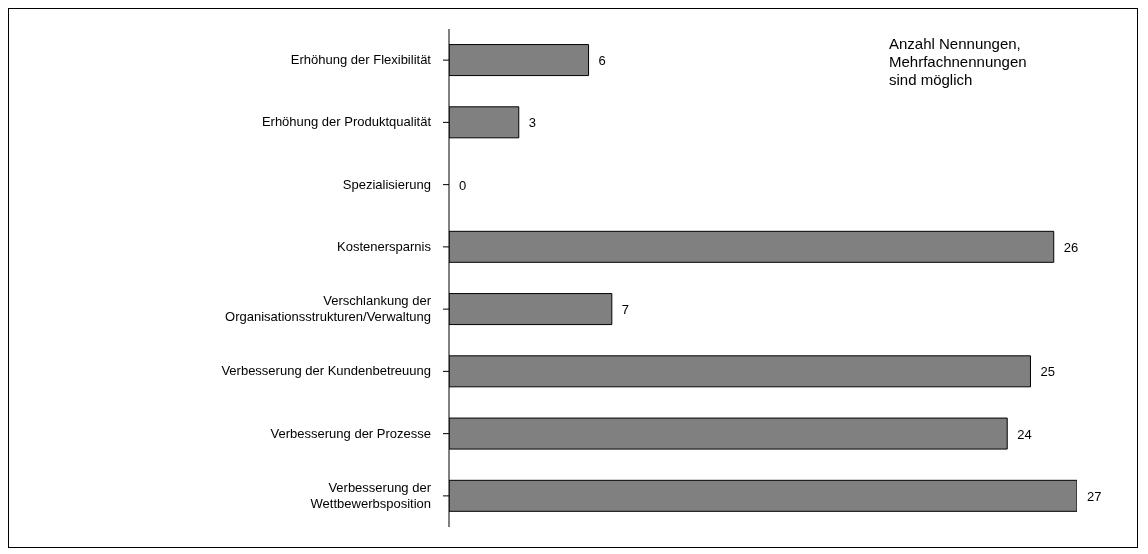 The width and height of the screenshot is (1148, 554). I want to click on y-tick-label: Verbesserung der Prozesse, so click(350, 433).